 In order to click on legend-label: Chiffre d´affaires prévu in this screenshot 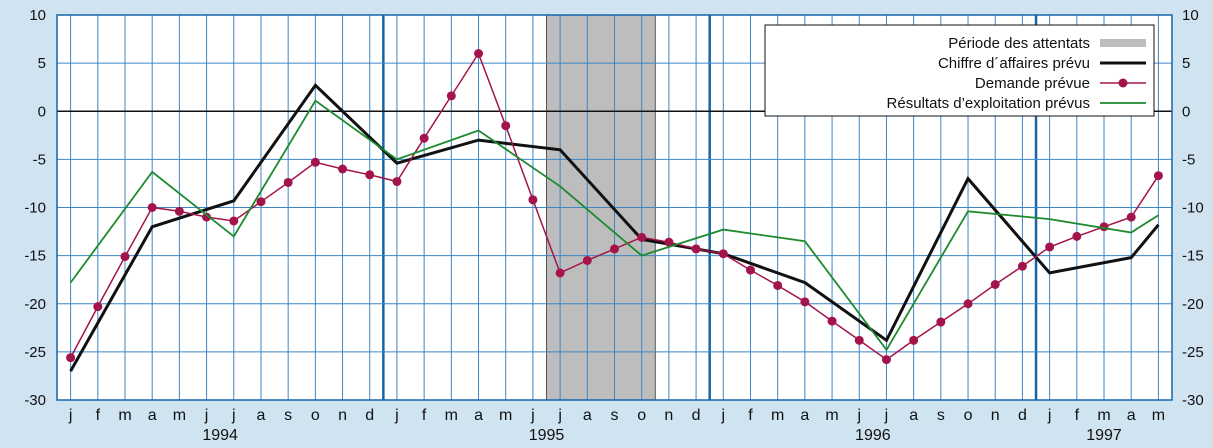, I will do `click(1014, 63)`.